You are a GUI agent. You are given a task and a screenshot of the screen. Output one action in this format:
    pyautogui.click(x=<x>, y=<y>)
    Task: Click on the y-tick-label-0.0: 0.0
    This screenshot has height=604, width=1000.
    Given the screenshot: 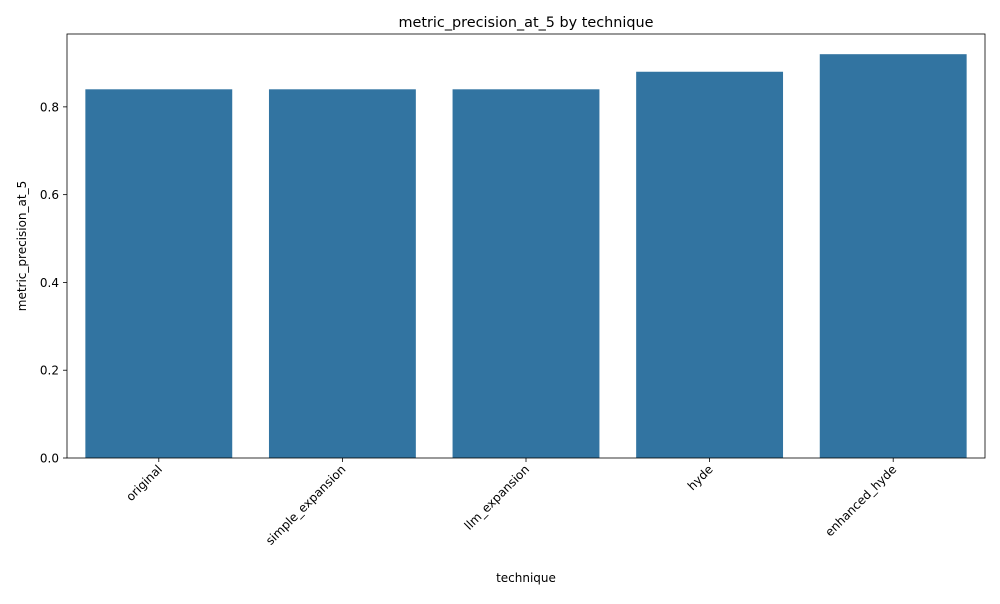 What is the action you would take?
    pyautogui.click(x=49, y=459)
    